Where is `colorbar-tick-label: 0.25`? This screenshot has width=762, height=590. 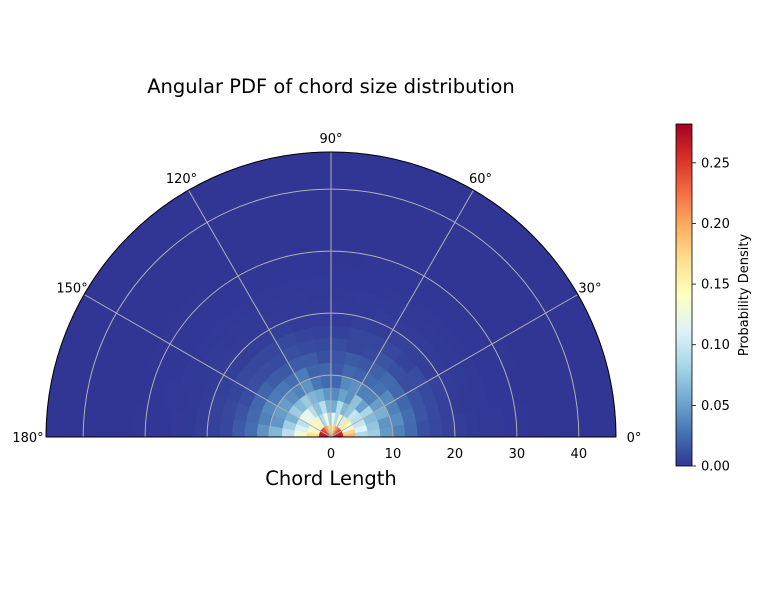
colorbar-tick-label: 0.25 is located at coordinates (715, 163).